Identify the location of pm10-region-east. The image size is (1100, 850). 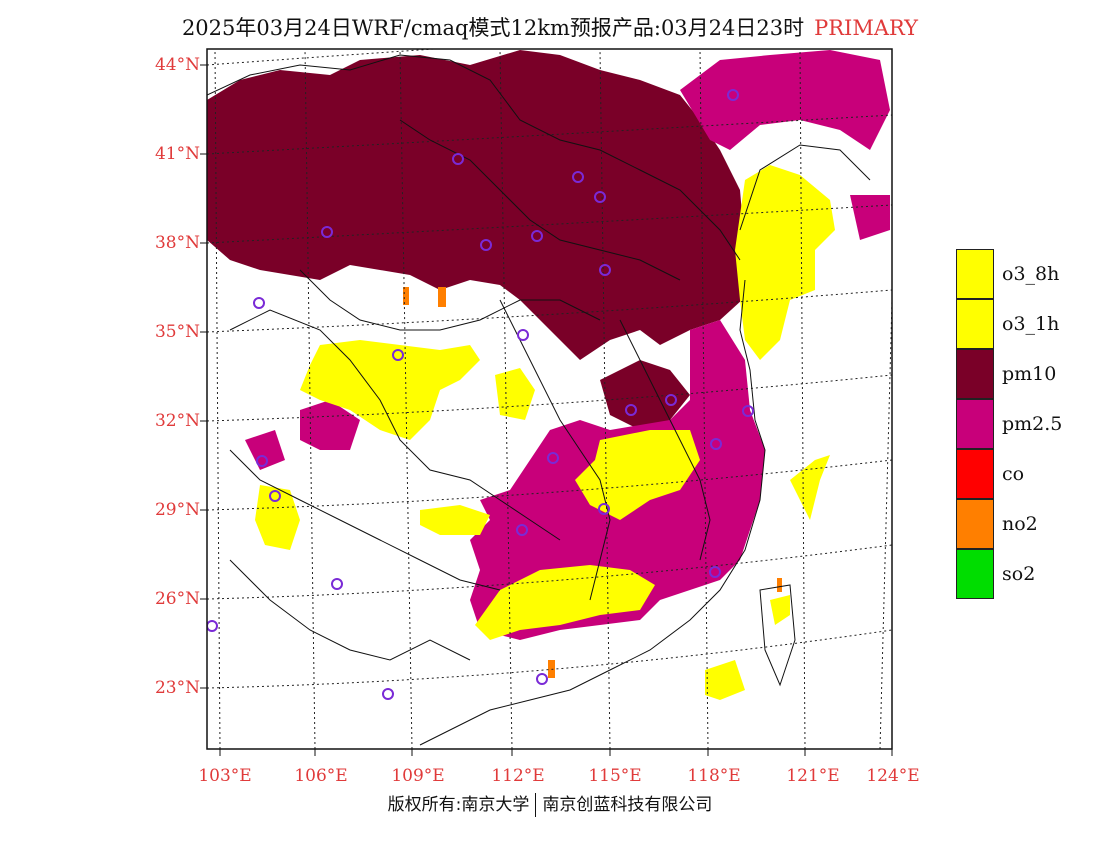
(645, 395).